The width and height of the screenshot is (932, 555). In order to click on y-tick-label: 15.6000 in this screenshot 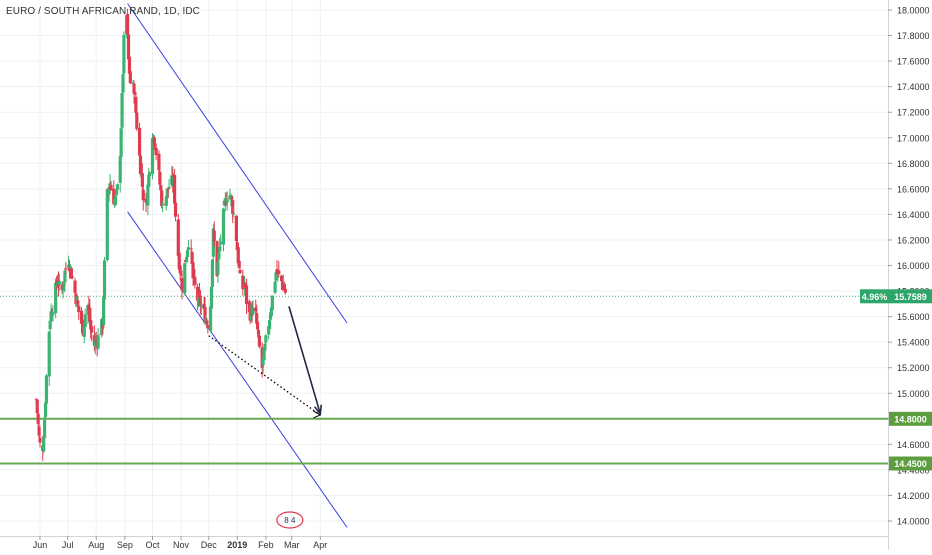, I will do `click(913, 317)`.